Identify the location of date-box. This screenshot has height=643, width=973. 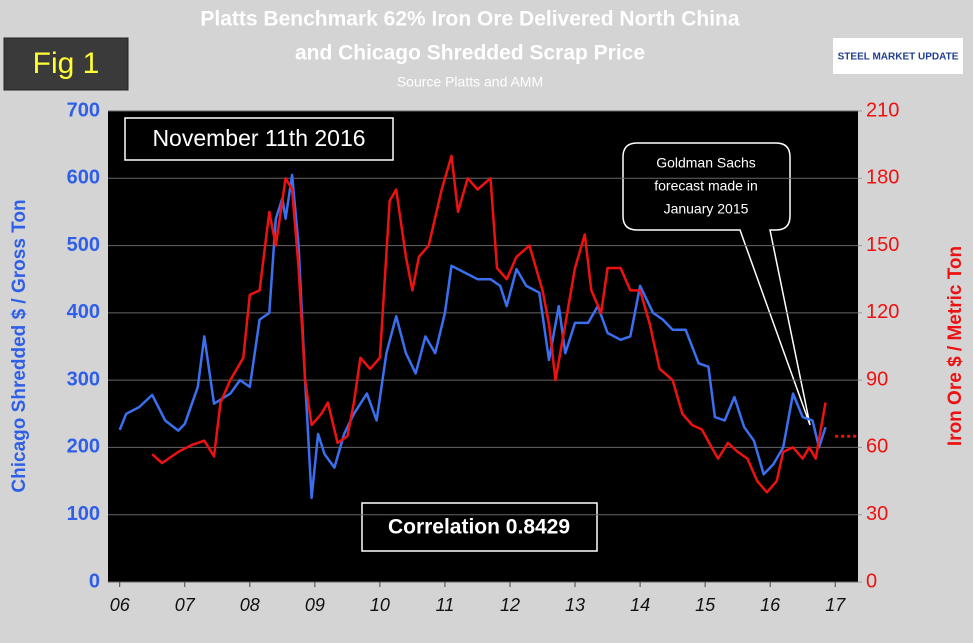
(259, 139).